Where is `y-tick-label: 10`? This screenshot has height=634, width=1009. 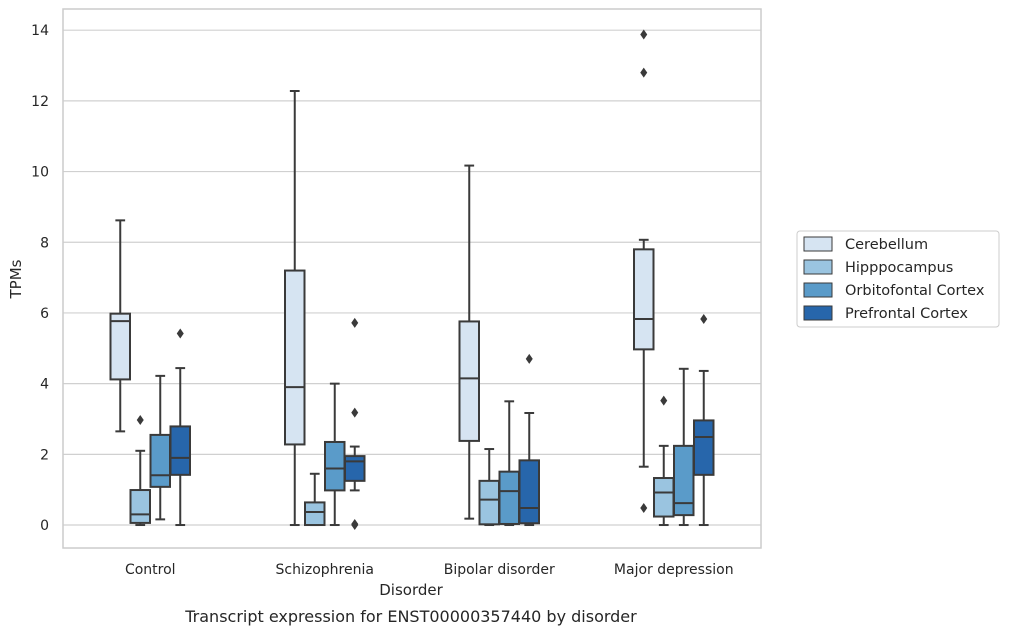
y-tick-label: 10 is located at coordinates (40, 173).